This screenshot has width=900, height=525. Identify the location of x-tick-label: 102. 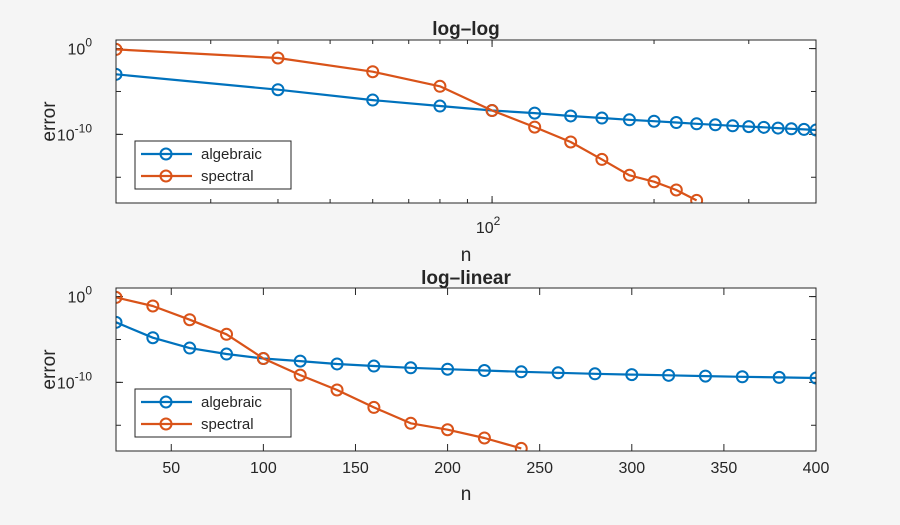
(488, 225).